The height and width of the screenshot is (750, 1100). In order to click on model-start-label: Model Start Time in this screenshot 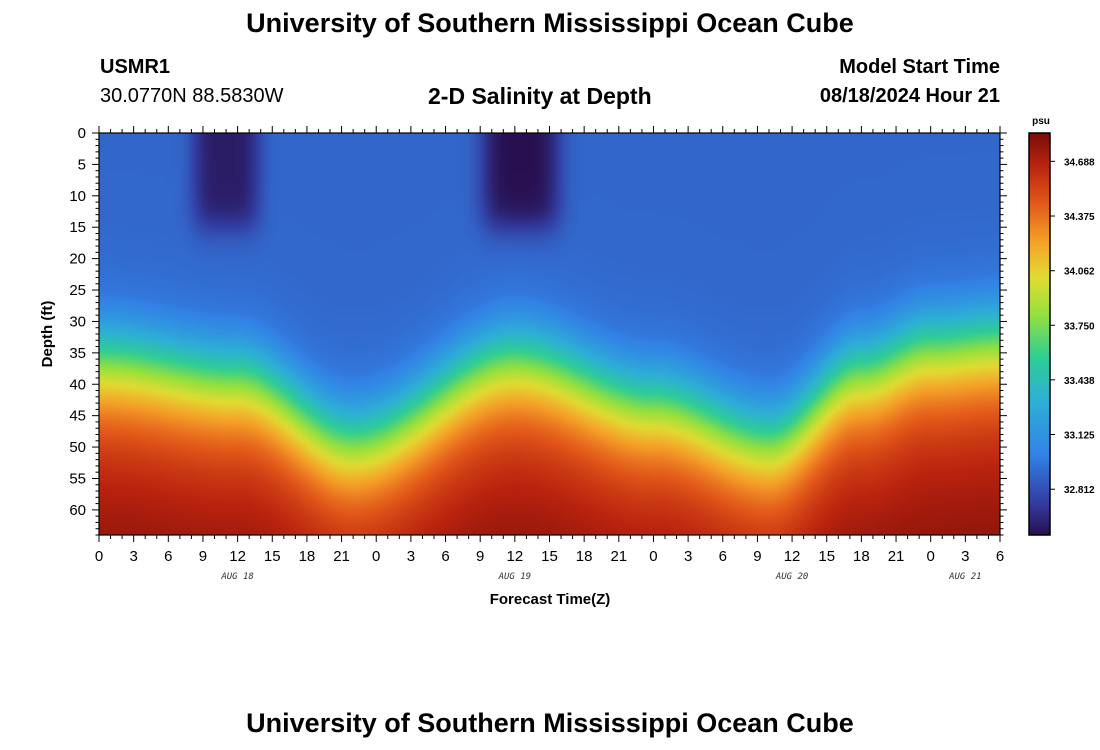, I will do `click(919, 67)`.